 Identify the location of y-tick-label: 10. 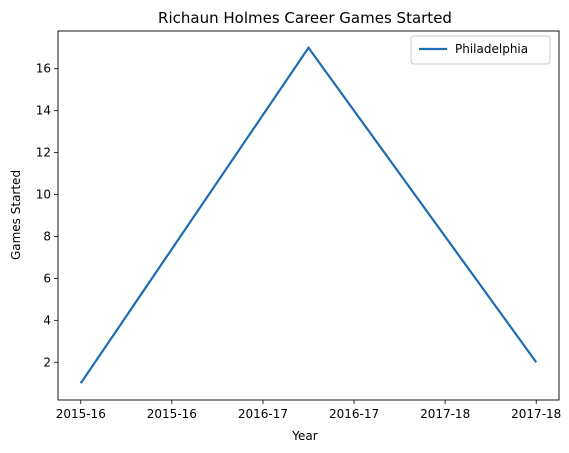
(43, 195).